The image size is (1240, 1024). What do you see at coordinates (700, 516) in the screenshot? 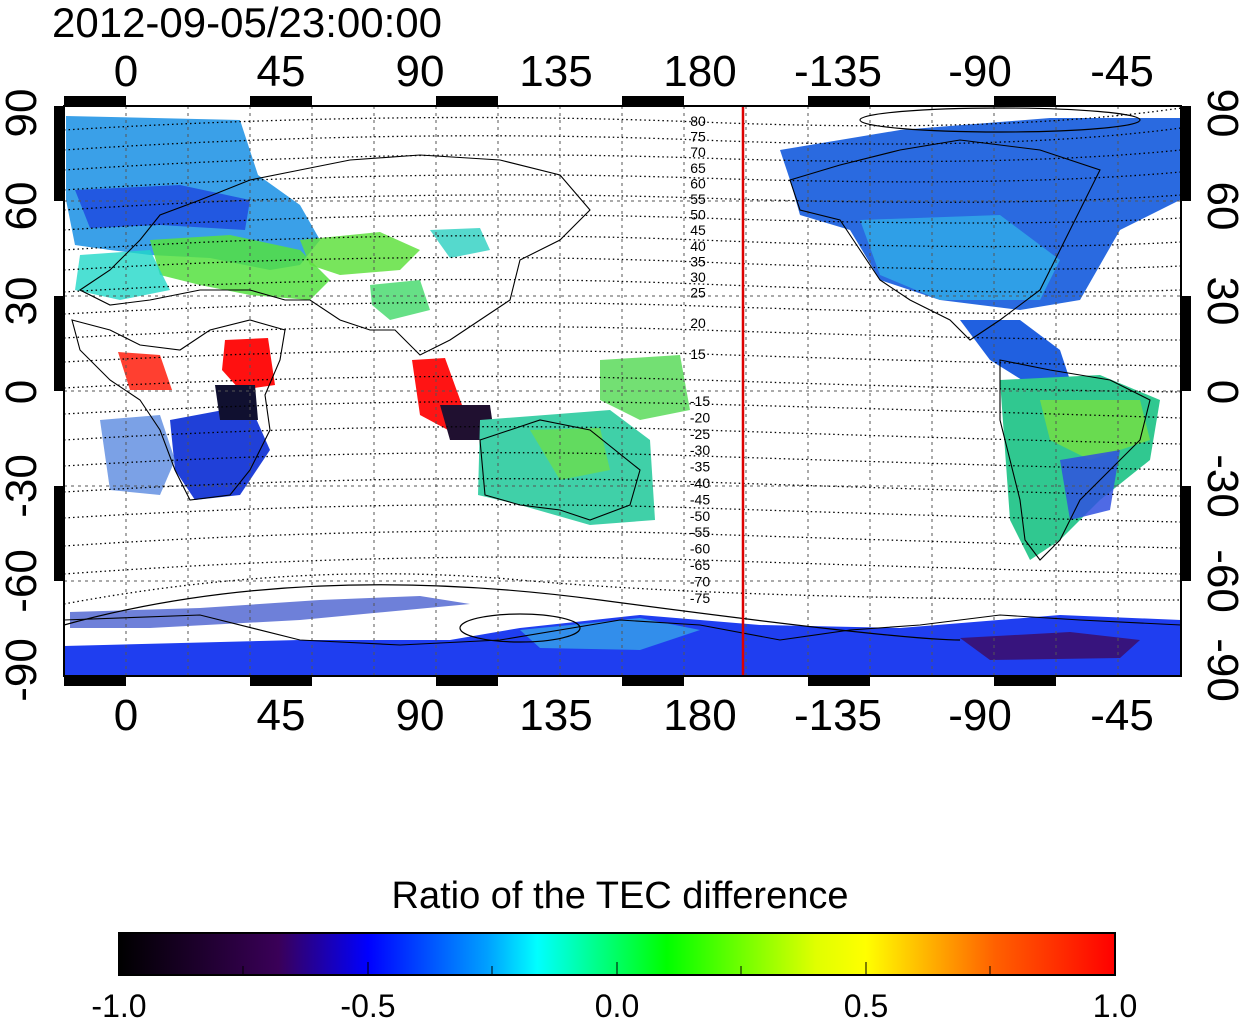
I see `contour-label: -50` at bounding box center [700, 516].